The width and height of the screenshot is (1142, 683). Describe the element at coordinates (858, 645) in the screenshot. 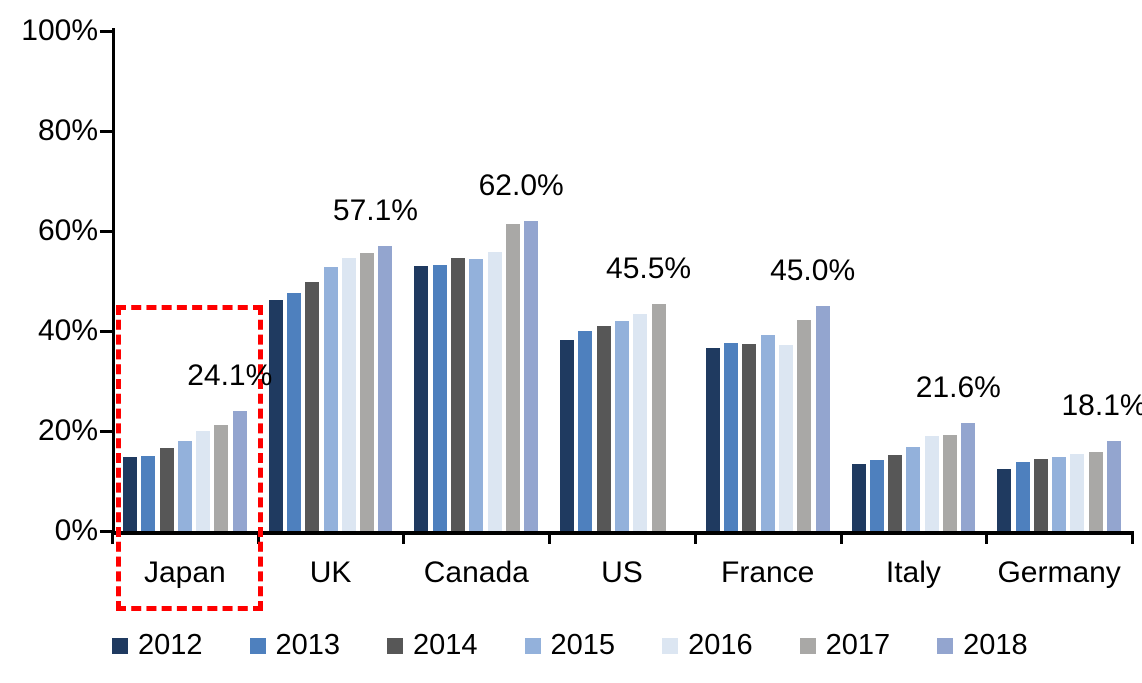

I see `legend-label-2017: 2017` at that location.